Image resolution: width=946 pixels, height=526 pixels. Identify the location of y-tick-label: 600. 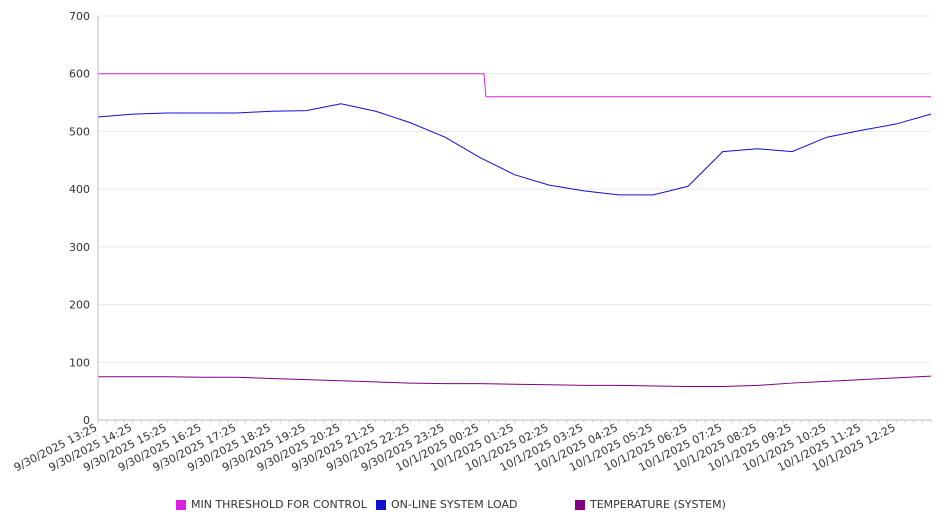
(79, 74).